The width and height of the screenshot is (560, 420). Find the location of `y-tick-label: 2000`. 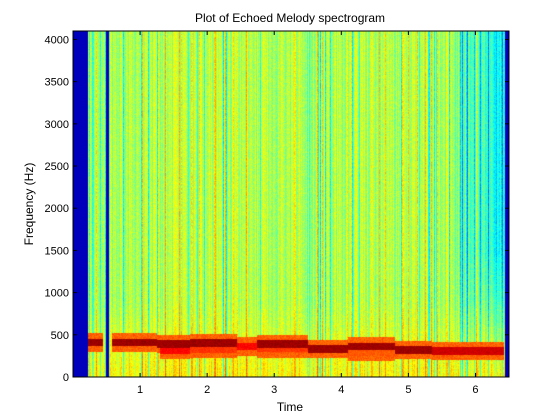

y-tick-label: 2000 is located at coordinates (57, 209).